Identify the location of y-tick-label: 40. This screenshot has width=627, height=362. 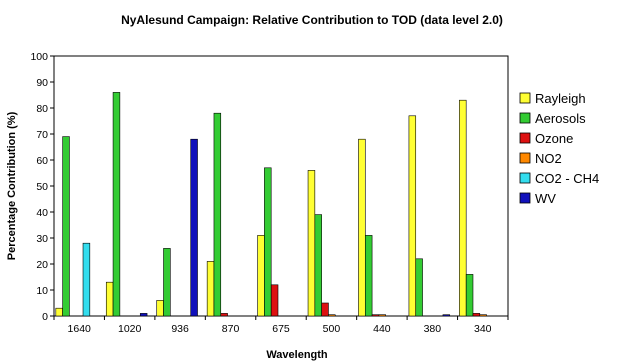
(42, 213).